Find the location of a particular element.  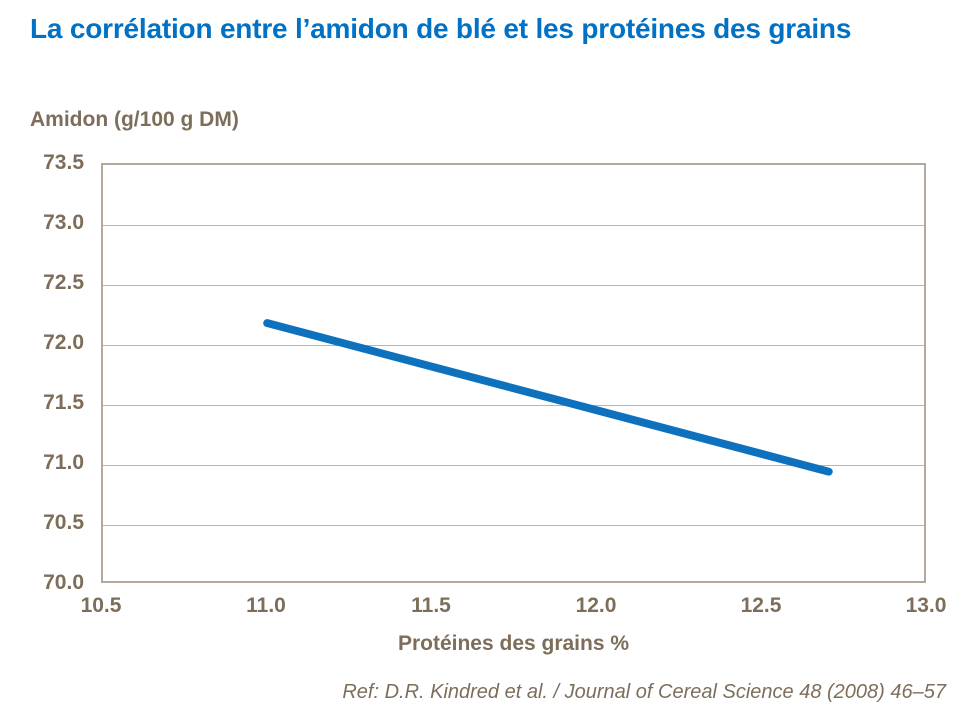

x-tick-labels: 10.5 11.0 11.5 12.0 12.5 13.0 is located at coordinates (514, 608).